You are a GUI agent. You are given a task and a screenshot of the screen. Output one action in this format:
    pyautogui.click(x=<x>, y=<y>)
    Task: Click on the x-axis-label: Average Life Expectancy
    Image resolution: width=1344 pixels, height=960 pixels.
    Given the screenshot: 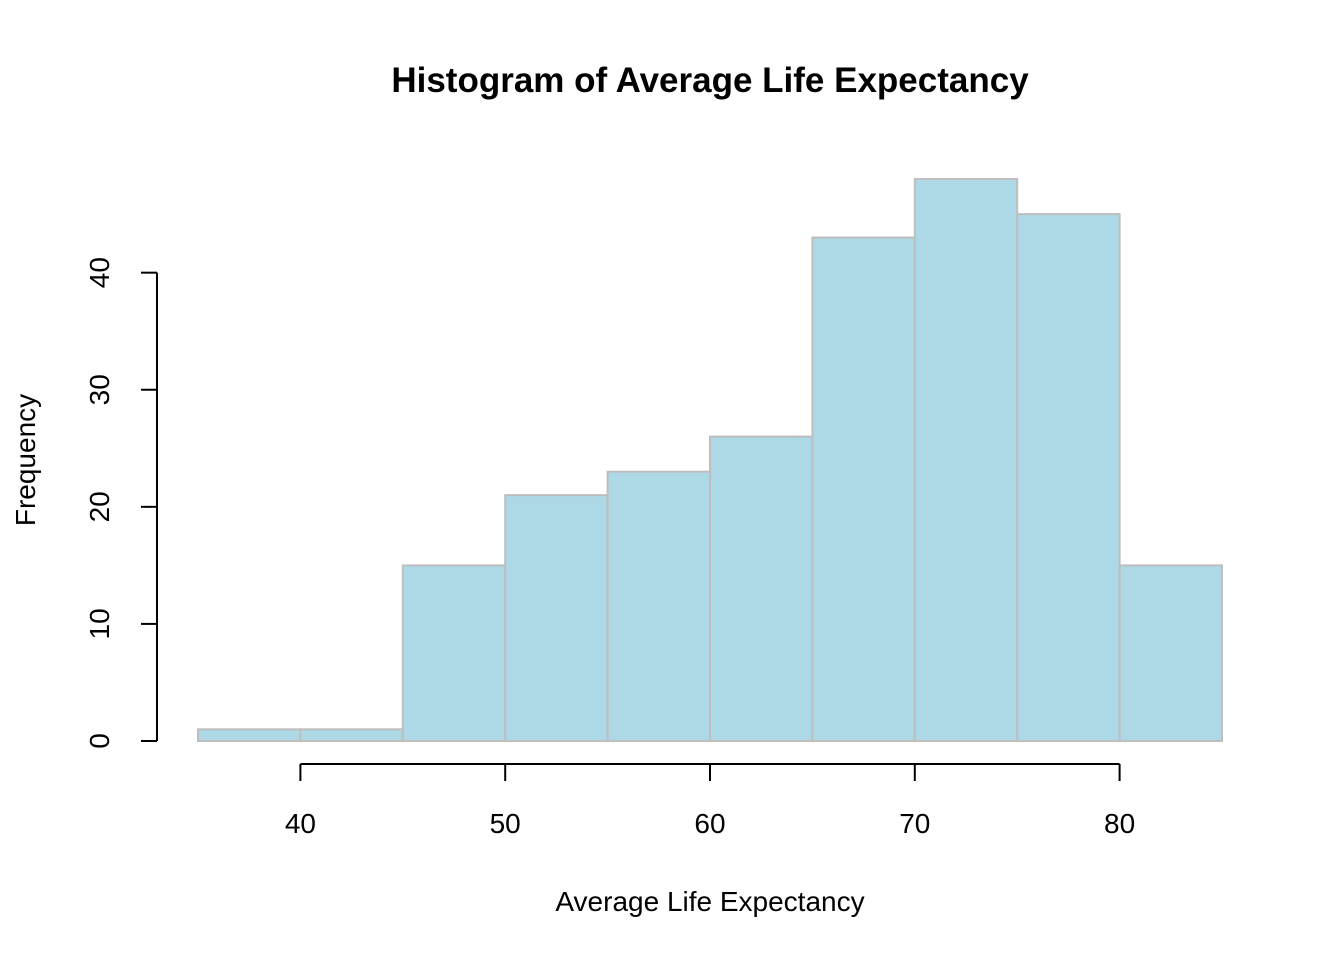 What is the action you would take?
    pyautogui.click(x=709, y=901)
    